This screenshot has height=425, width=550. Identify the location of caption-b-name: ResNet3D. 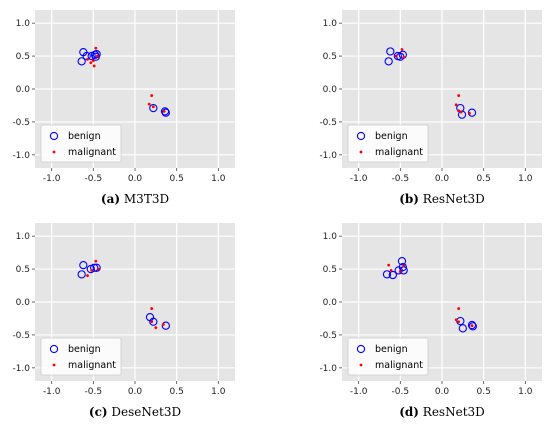
(453, 199).